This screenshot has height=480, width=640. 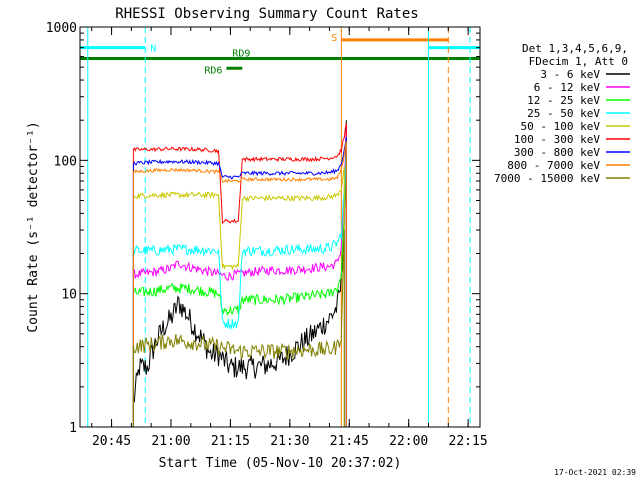 What do you see at coordinates (280, 463) in the screenshot?
I see `x-axis-label: Start Time (05-Nov-10 20:37:02)` at bounding box center [280, 463].